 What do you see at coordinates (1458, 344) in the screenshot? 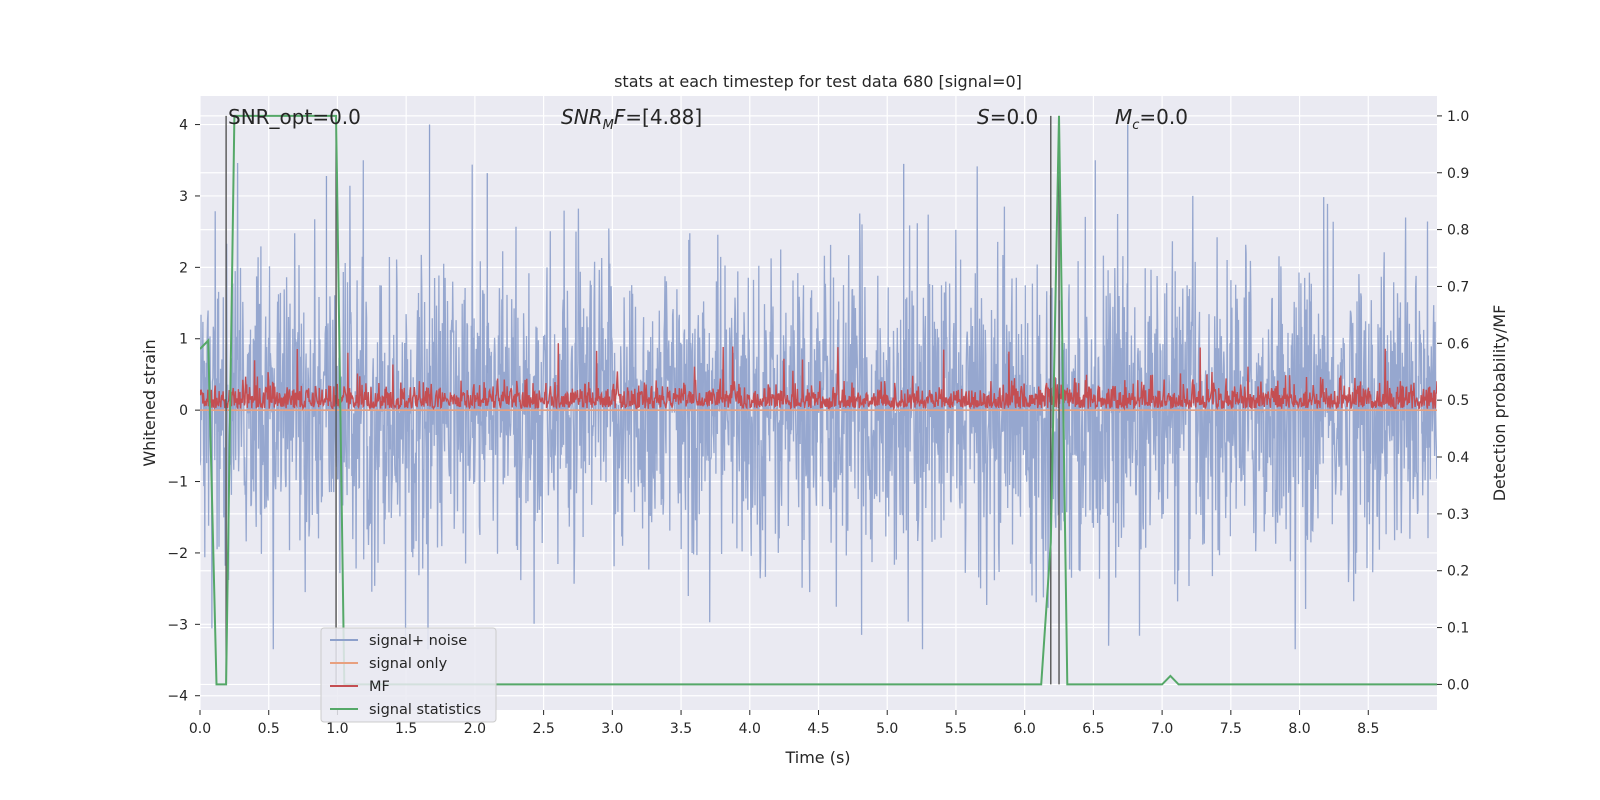
I see `y-right-tick-label: 0.6` at bounding box center [1458, 344].